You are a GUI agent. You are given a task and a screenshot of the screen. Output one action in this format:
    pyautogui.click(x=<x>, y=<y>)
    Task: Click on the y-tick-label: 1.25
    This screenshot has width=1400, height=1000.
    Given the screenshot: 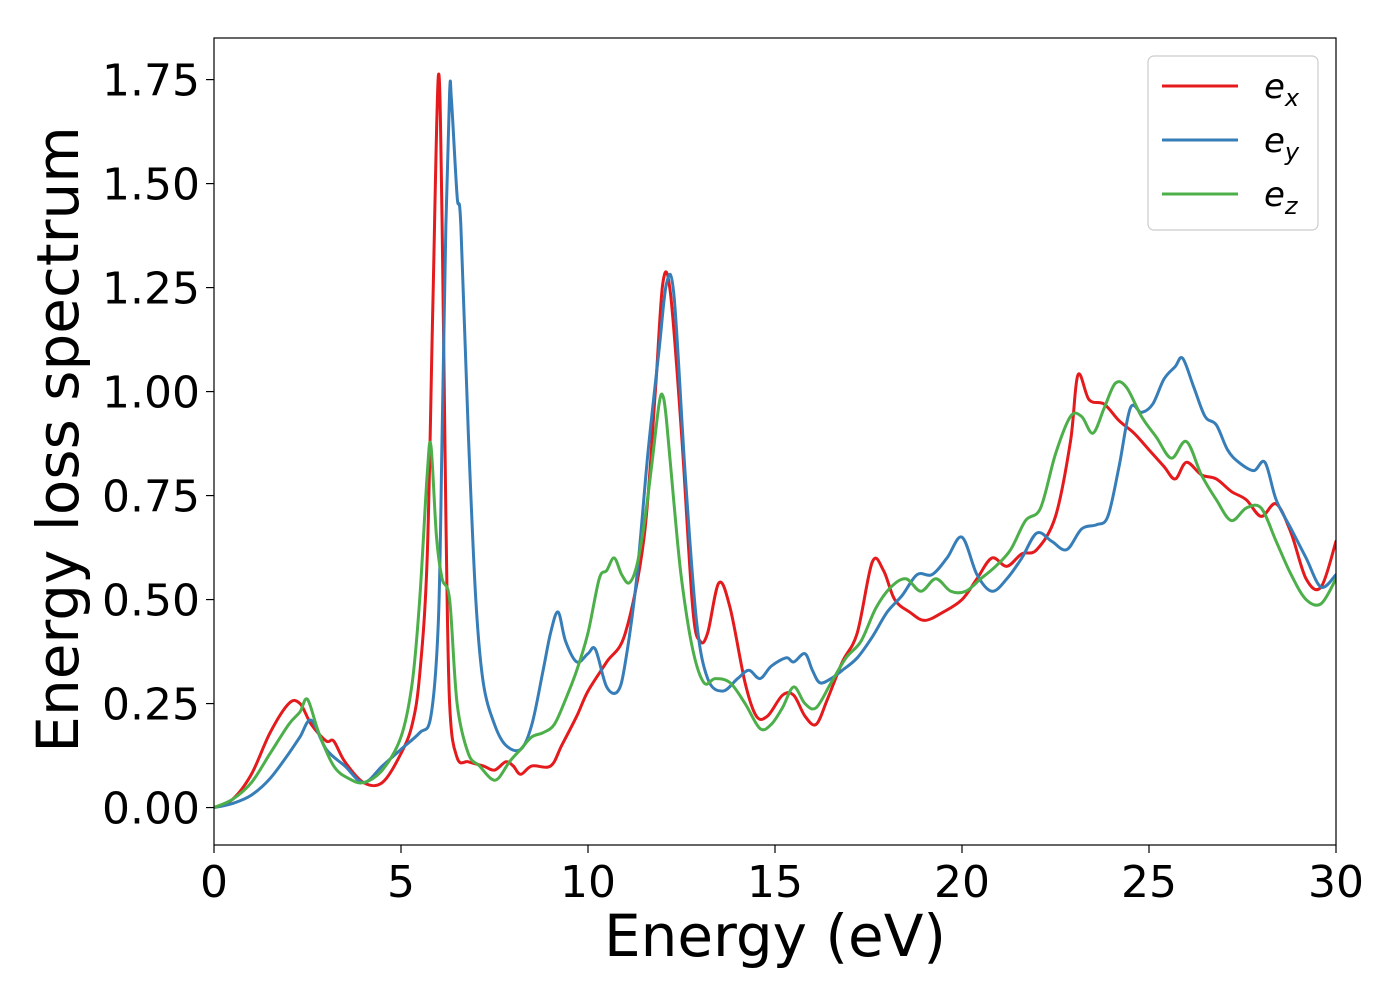 What is the action you would take?
    pyautogui.click(x=151, y=289)
    